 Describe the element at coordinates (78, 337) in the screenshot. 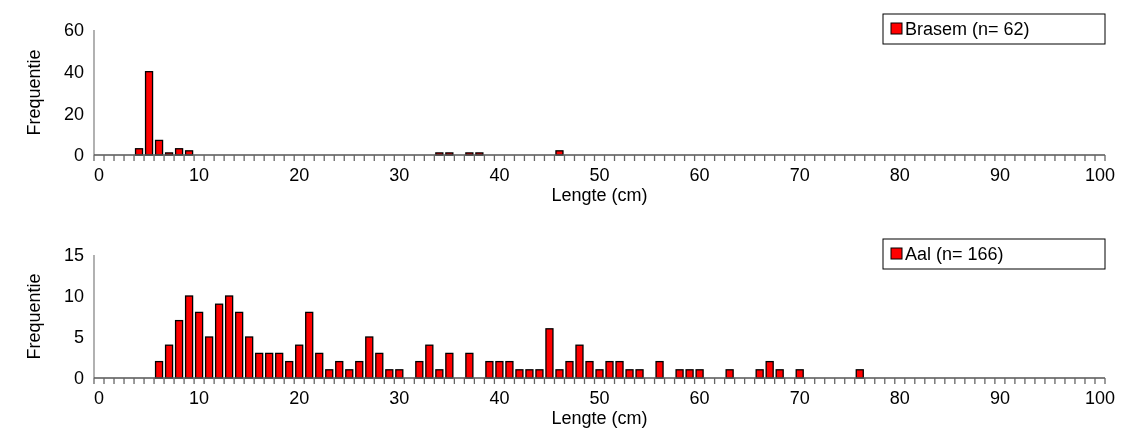

I see `y-tick-label: 5` at that location.